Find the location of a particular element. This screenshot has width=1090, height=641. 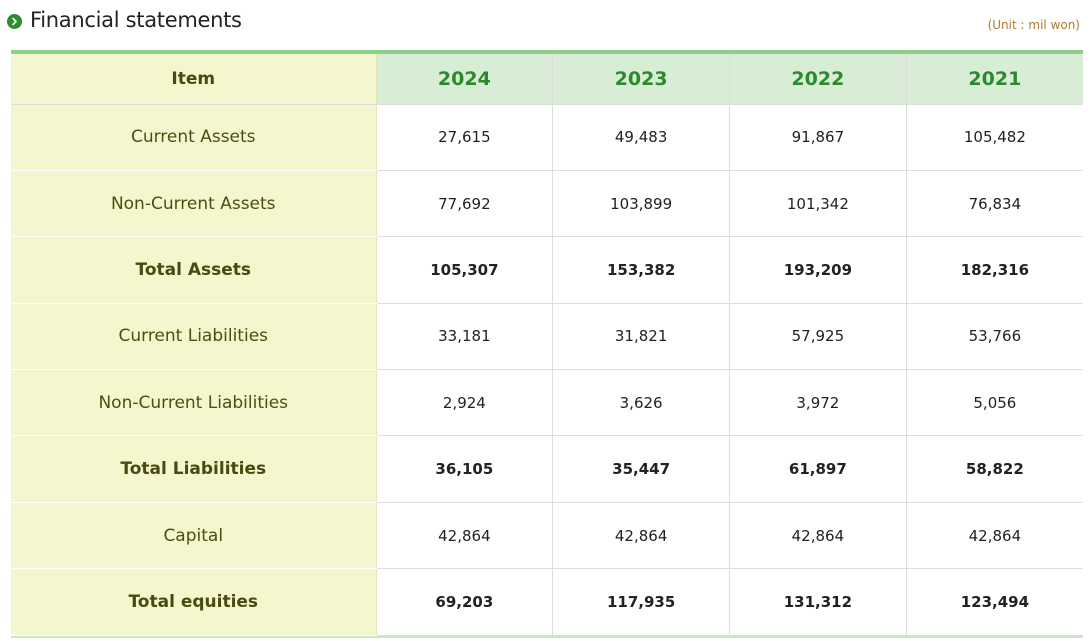

row-label: Total equities is located at coordinates (194, 602).